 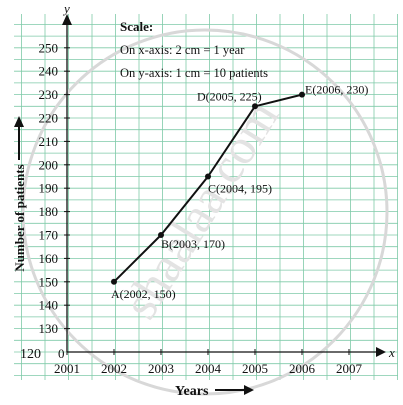 What do you see at coordinates (136, 26) in the screenshot?
I see `scale-title: Scale:` at bounding box center [136, 26].